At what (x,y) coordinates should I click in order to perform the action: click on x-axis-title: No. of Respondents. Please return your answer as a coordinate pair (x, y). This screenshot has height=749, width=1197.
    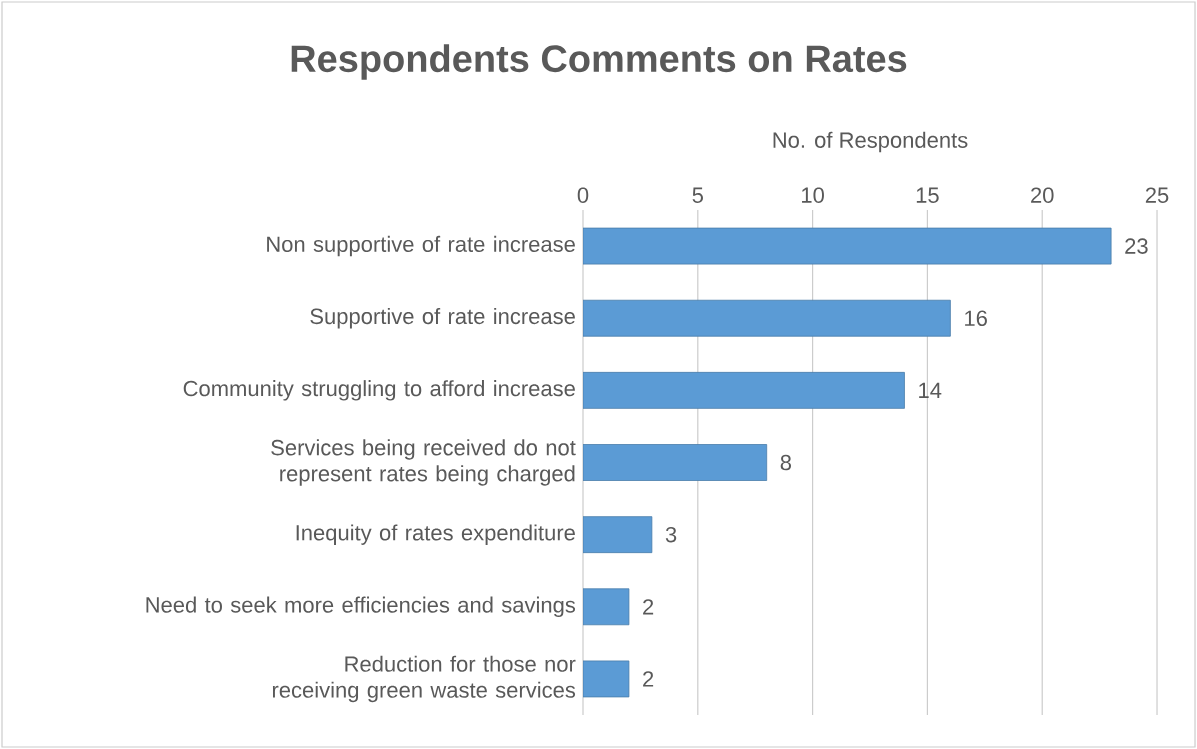
    Looking at the image, I should click on (870, 142).